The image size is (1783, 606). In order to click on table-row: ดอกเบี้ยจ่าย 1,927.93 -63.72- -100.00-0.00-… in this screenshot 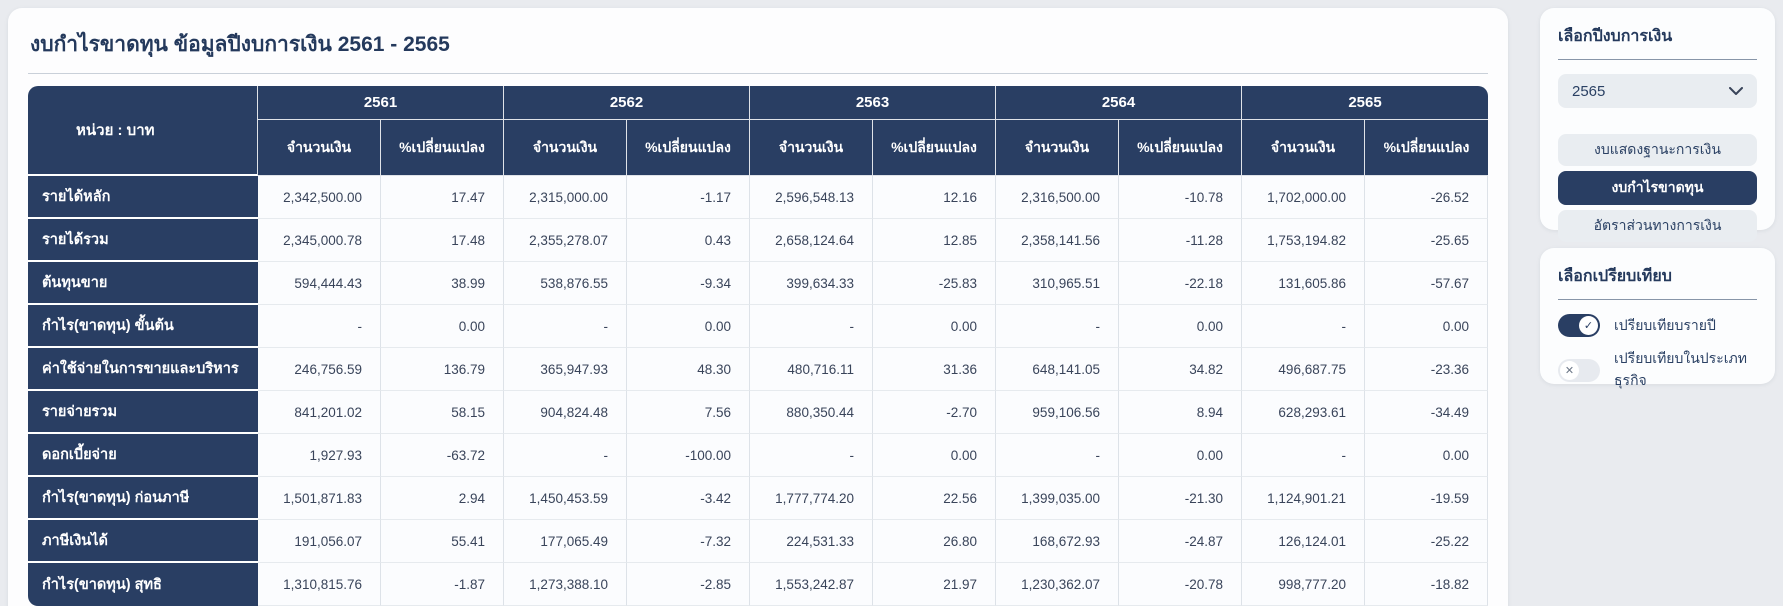, I will do `click(758, 455)`.